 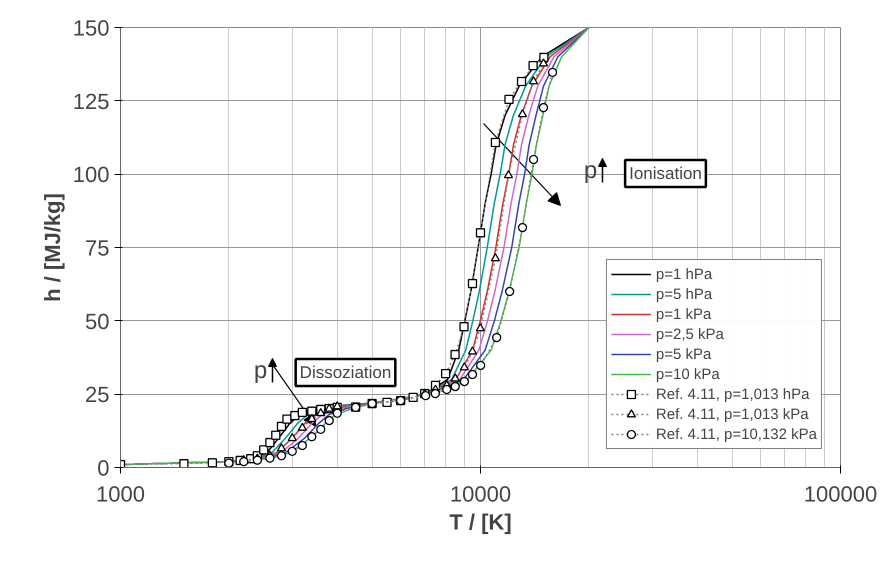 What do you see at coordinates (91, 175) in the screenshot?
I see `y-tick-label: 100` at bounding box center [91, 175].